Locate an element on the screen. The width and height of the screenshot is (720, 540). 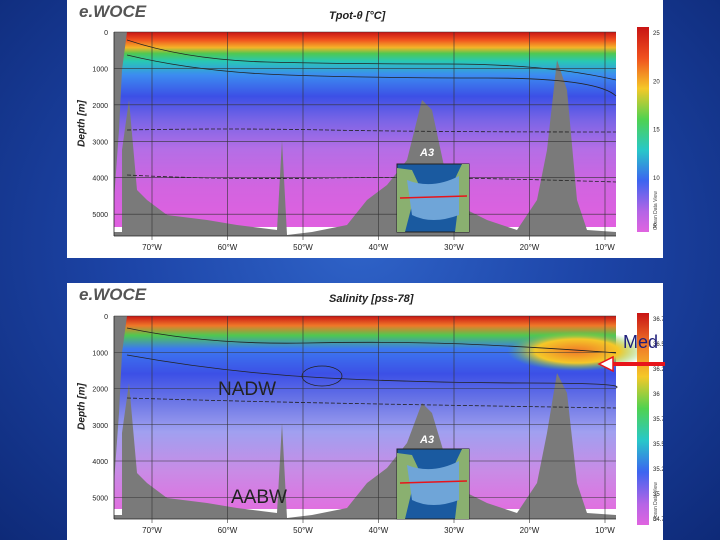
colorbar-tick-label: 10 is located at coordinates (656, 179).